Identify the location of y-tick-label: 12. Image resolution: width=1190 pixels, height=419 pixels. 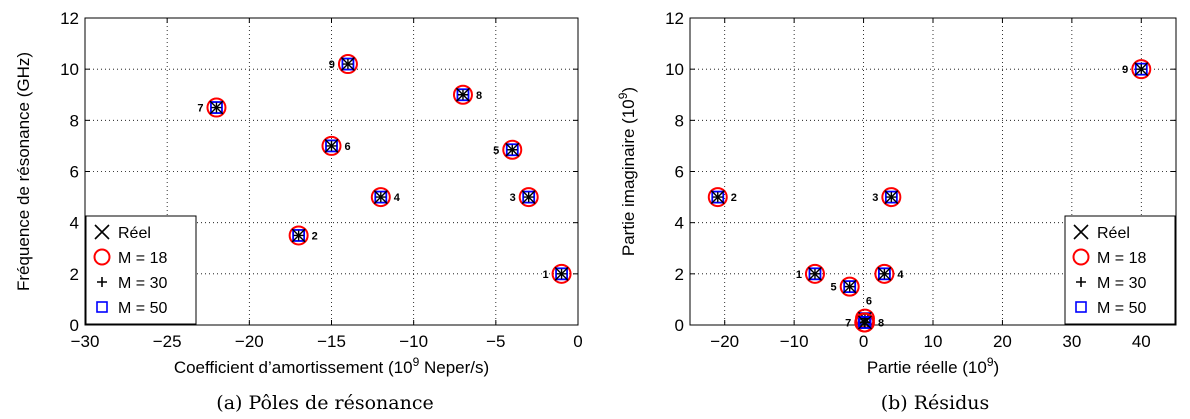
(69, 18).